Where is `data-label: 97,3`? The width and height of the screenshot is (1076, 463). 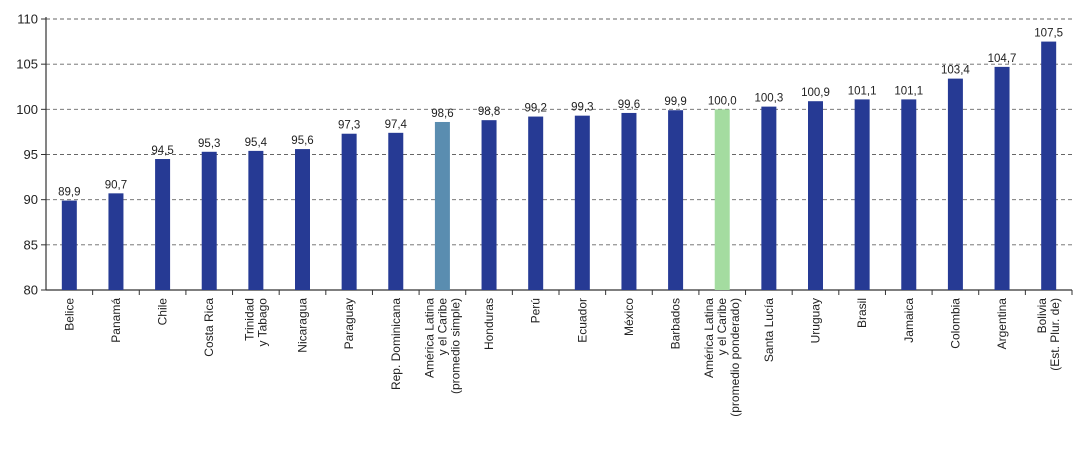
data-label: 97,3 is located at coordinates (349, 126).